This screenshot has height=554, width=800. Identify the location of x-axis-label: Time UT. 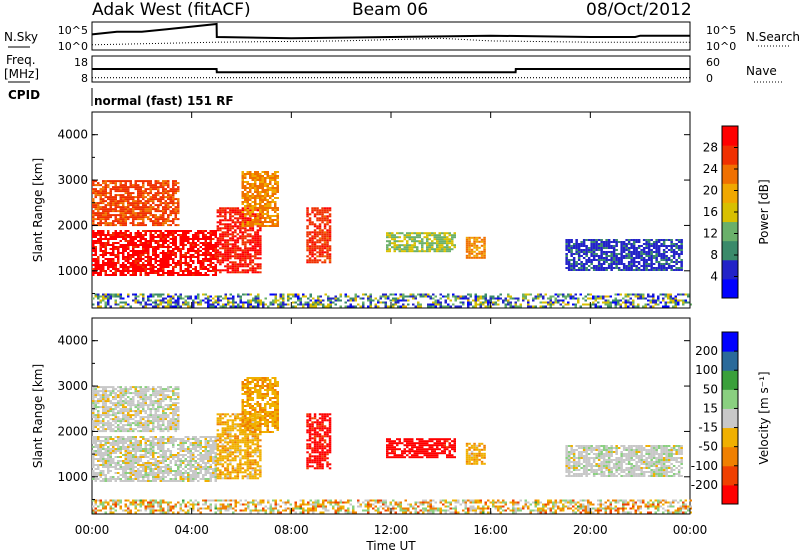
(390, 546).